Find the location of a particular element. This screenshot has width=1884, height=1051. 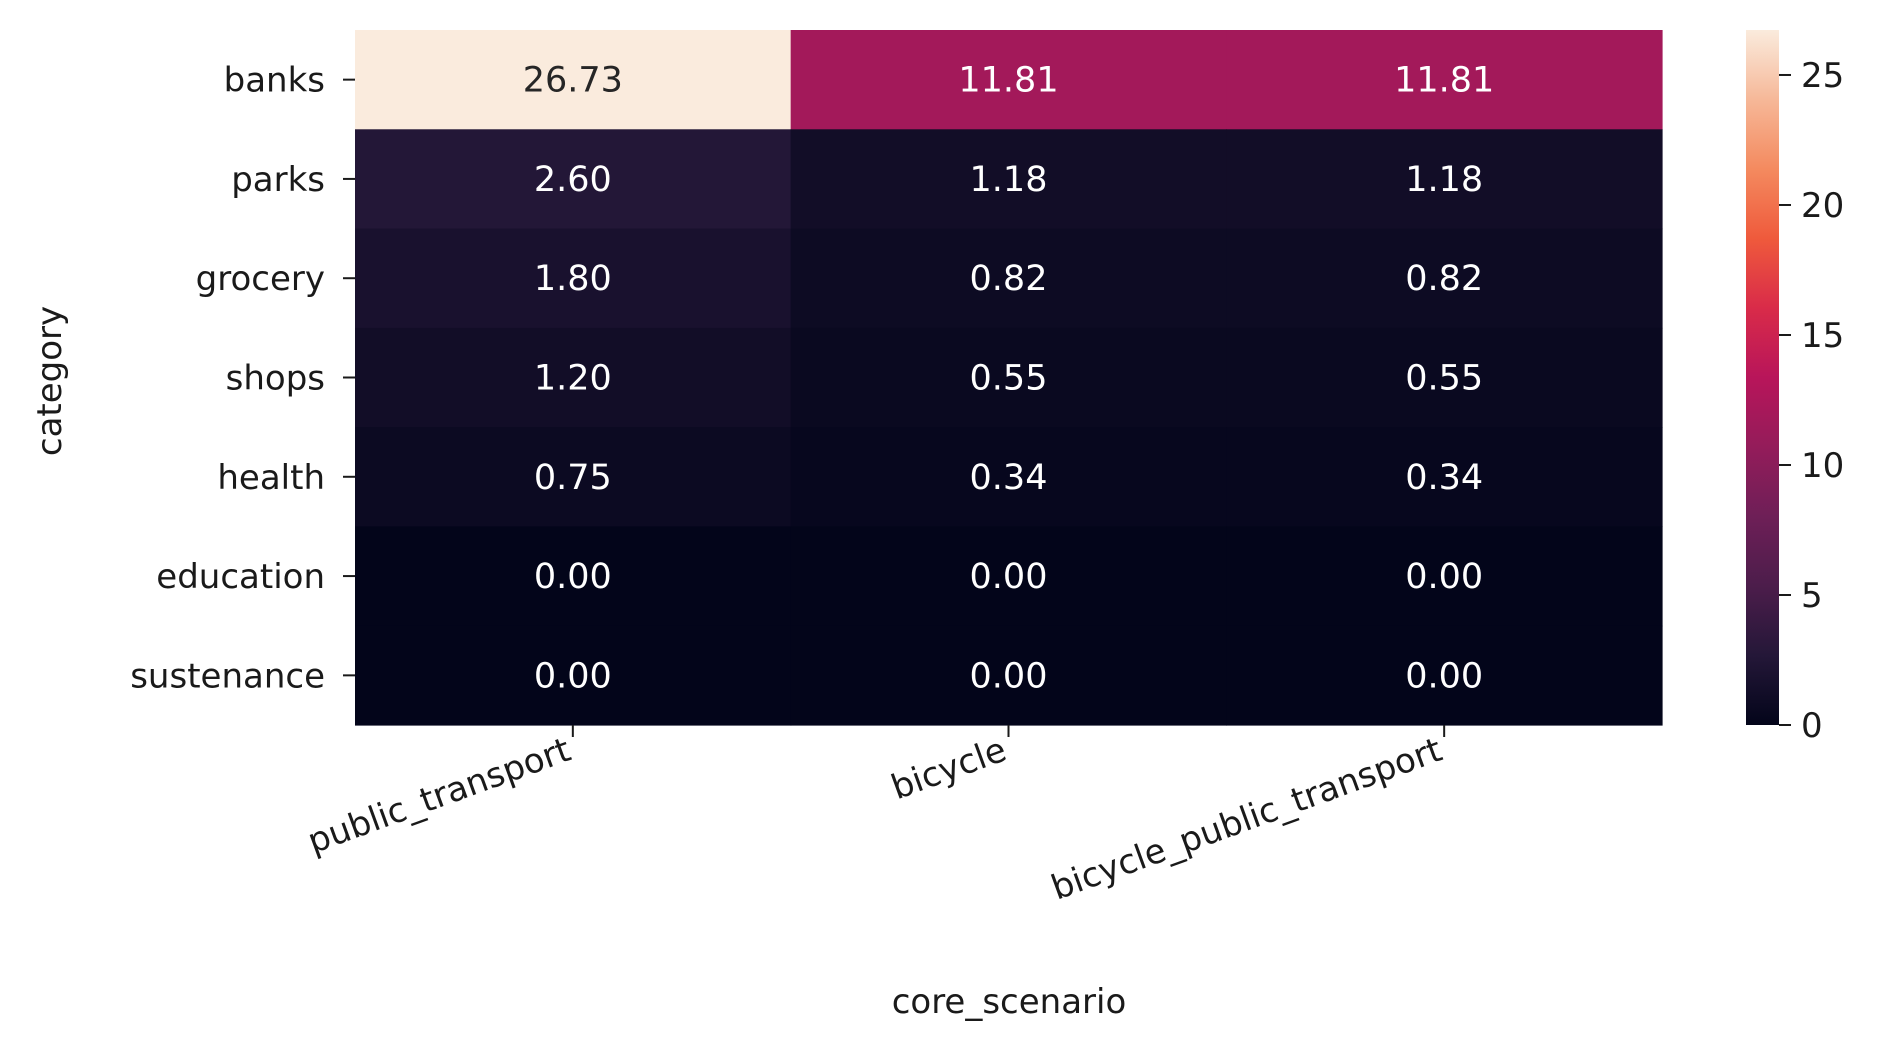

heatmap-cell-label: 26.73 is located at coordinates (573, 81).